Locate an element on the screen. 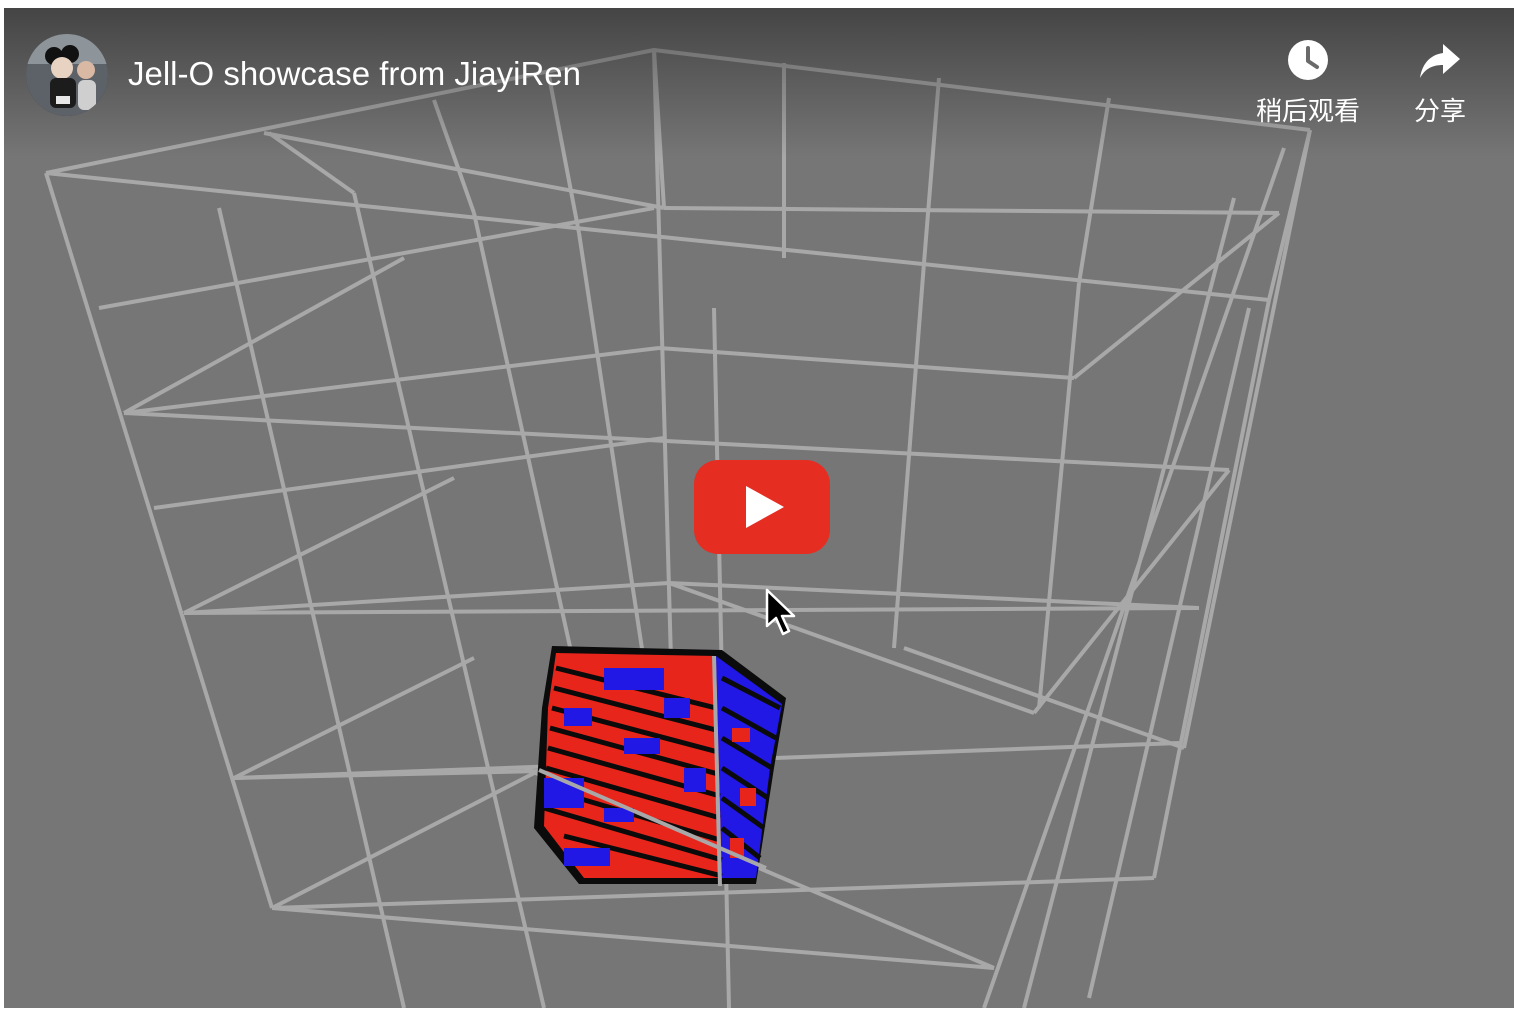 The width and height of the screenshot is (1514, 1014). video-title: Jell-O showcase from JiayiRen is located at coordinates (354, 73).